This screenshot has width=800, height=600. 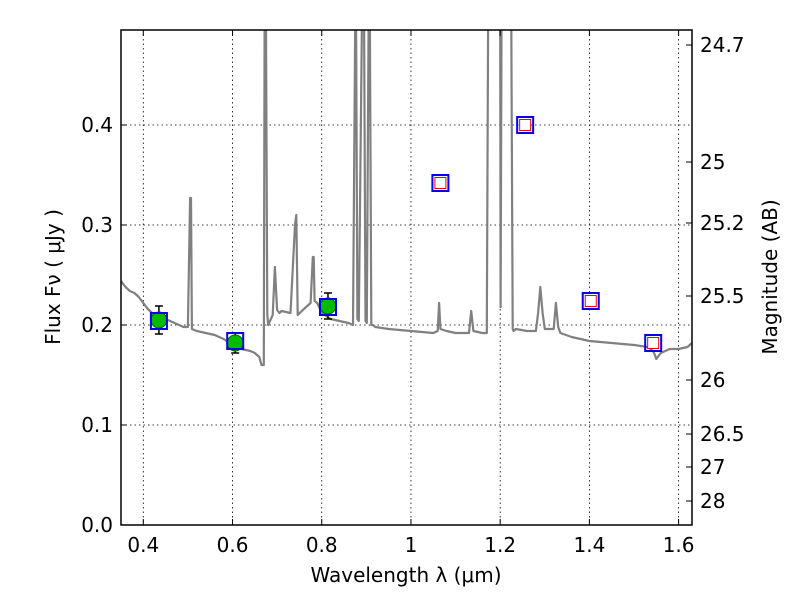 I want to click on x-tick-label: 1.4, so click(x=589, y=545).